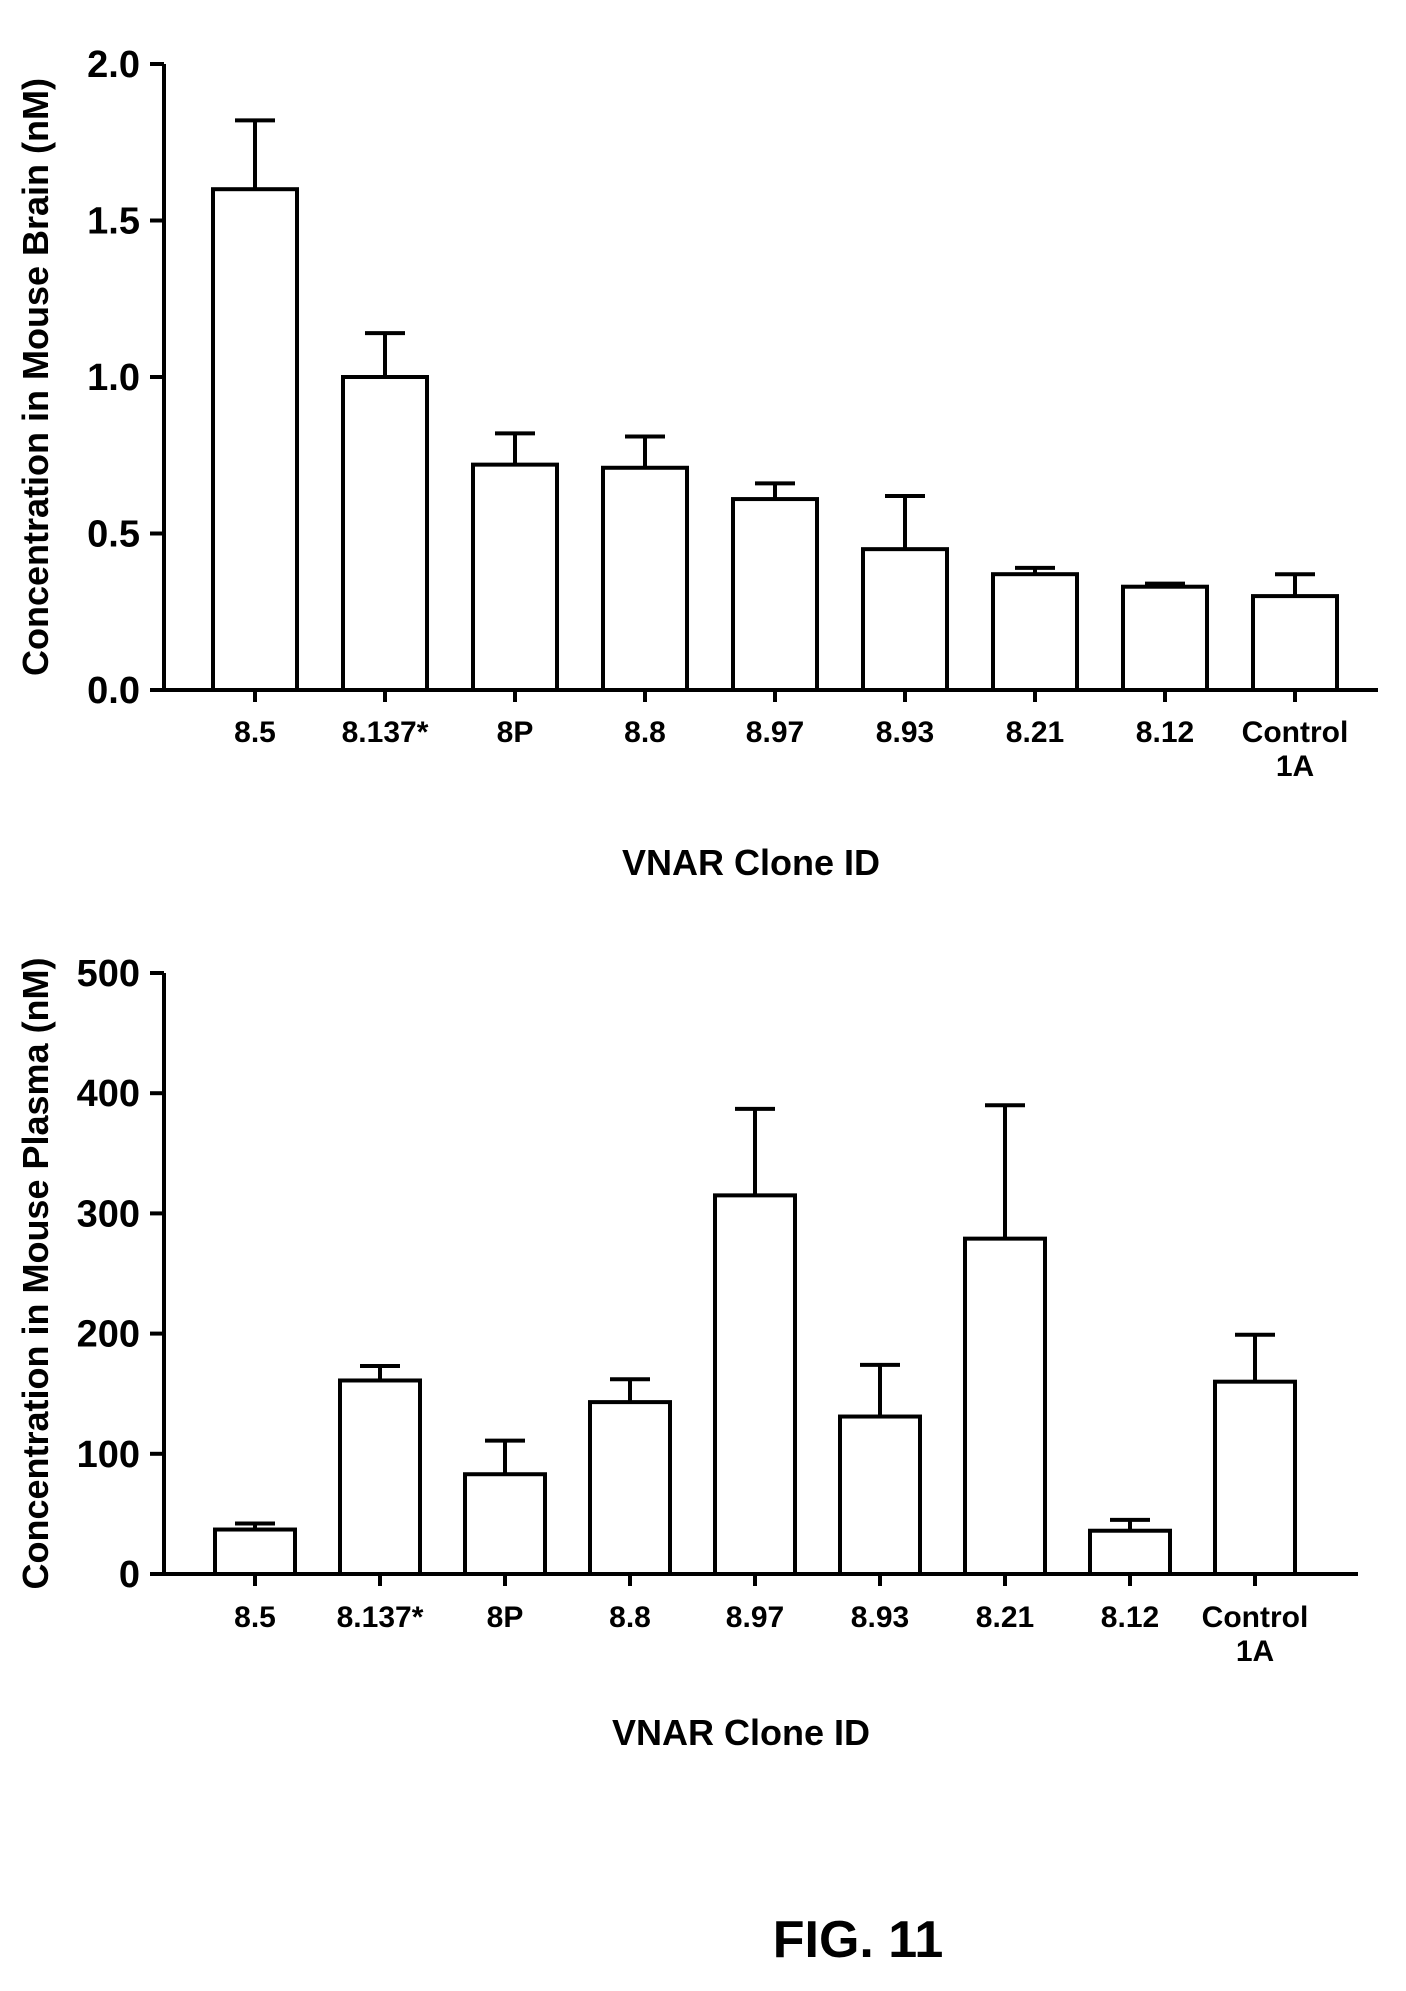 Image resolution: width=1406 pixels, height=1991 pixels. Describe the element at coordinates (113, 65) in the screenshot. I see `y-tick-label: 2.0` at that location.